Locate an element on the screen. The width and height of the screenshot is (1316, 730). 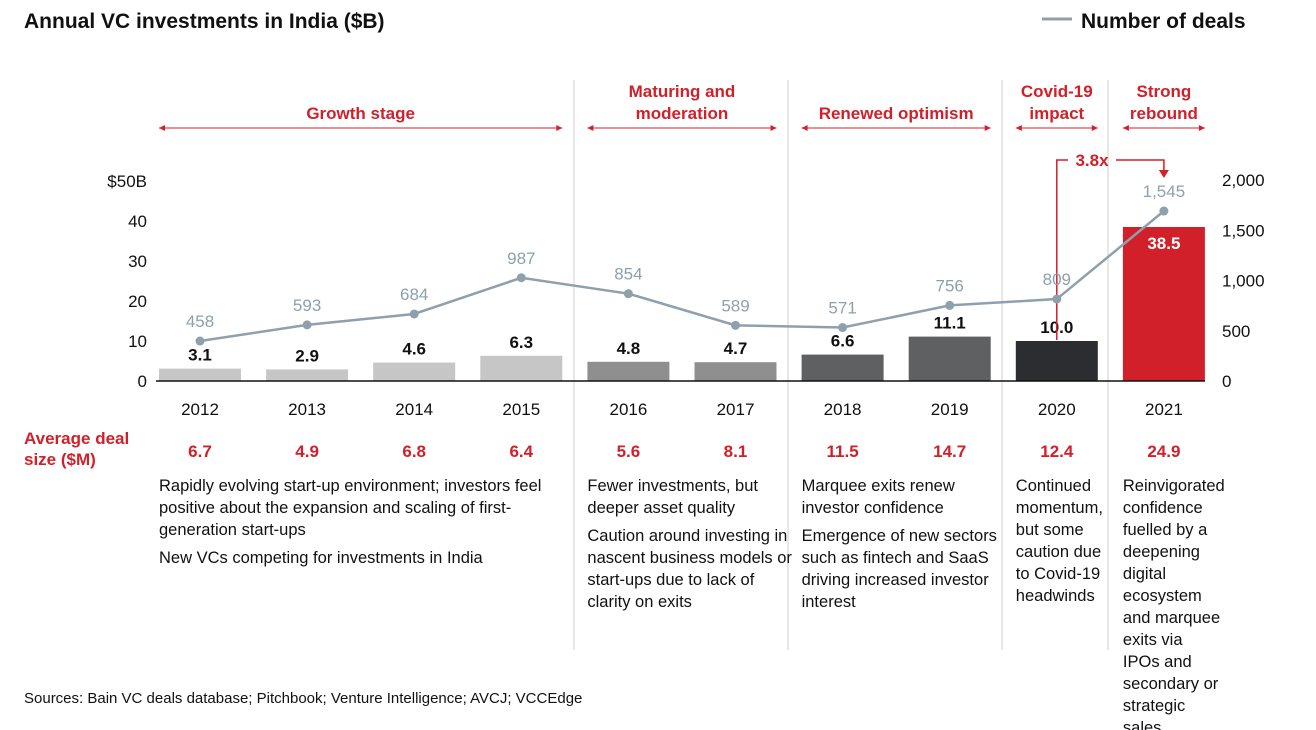
deals-point-2021 is located at coordinates (1164, 211).